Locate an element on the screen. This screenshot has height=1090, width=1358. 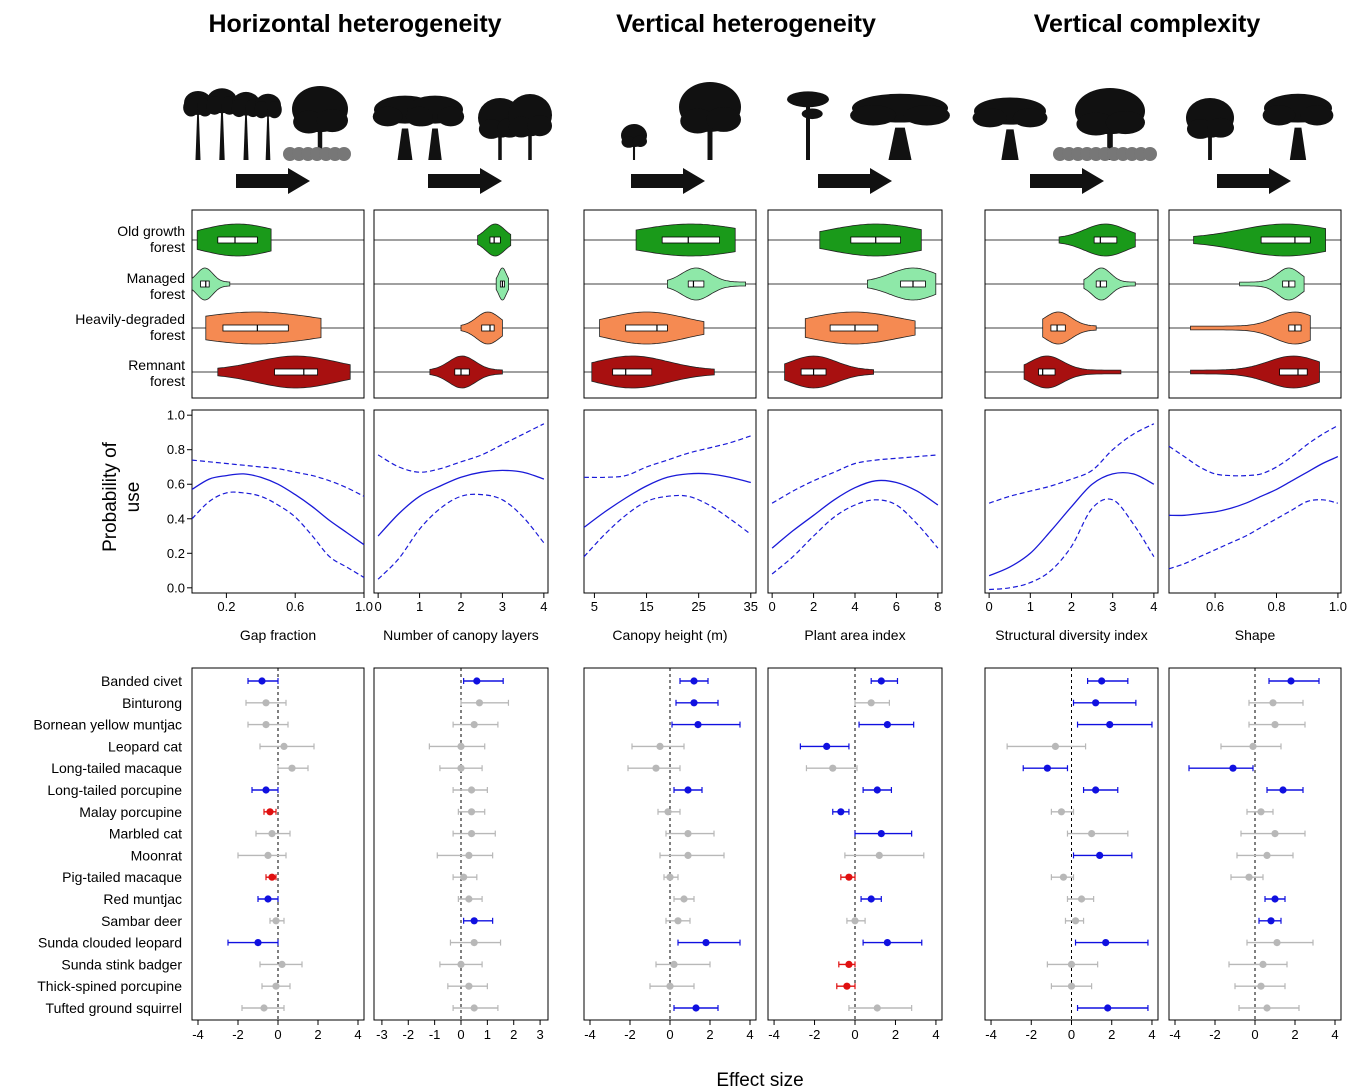
x-tick-label: 15 is located at coordinates (646, 606).